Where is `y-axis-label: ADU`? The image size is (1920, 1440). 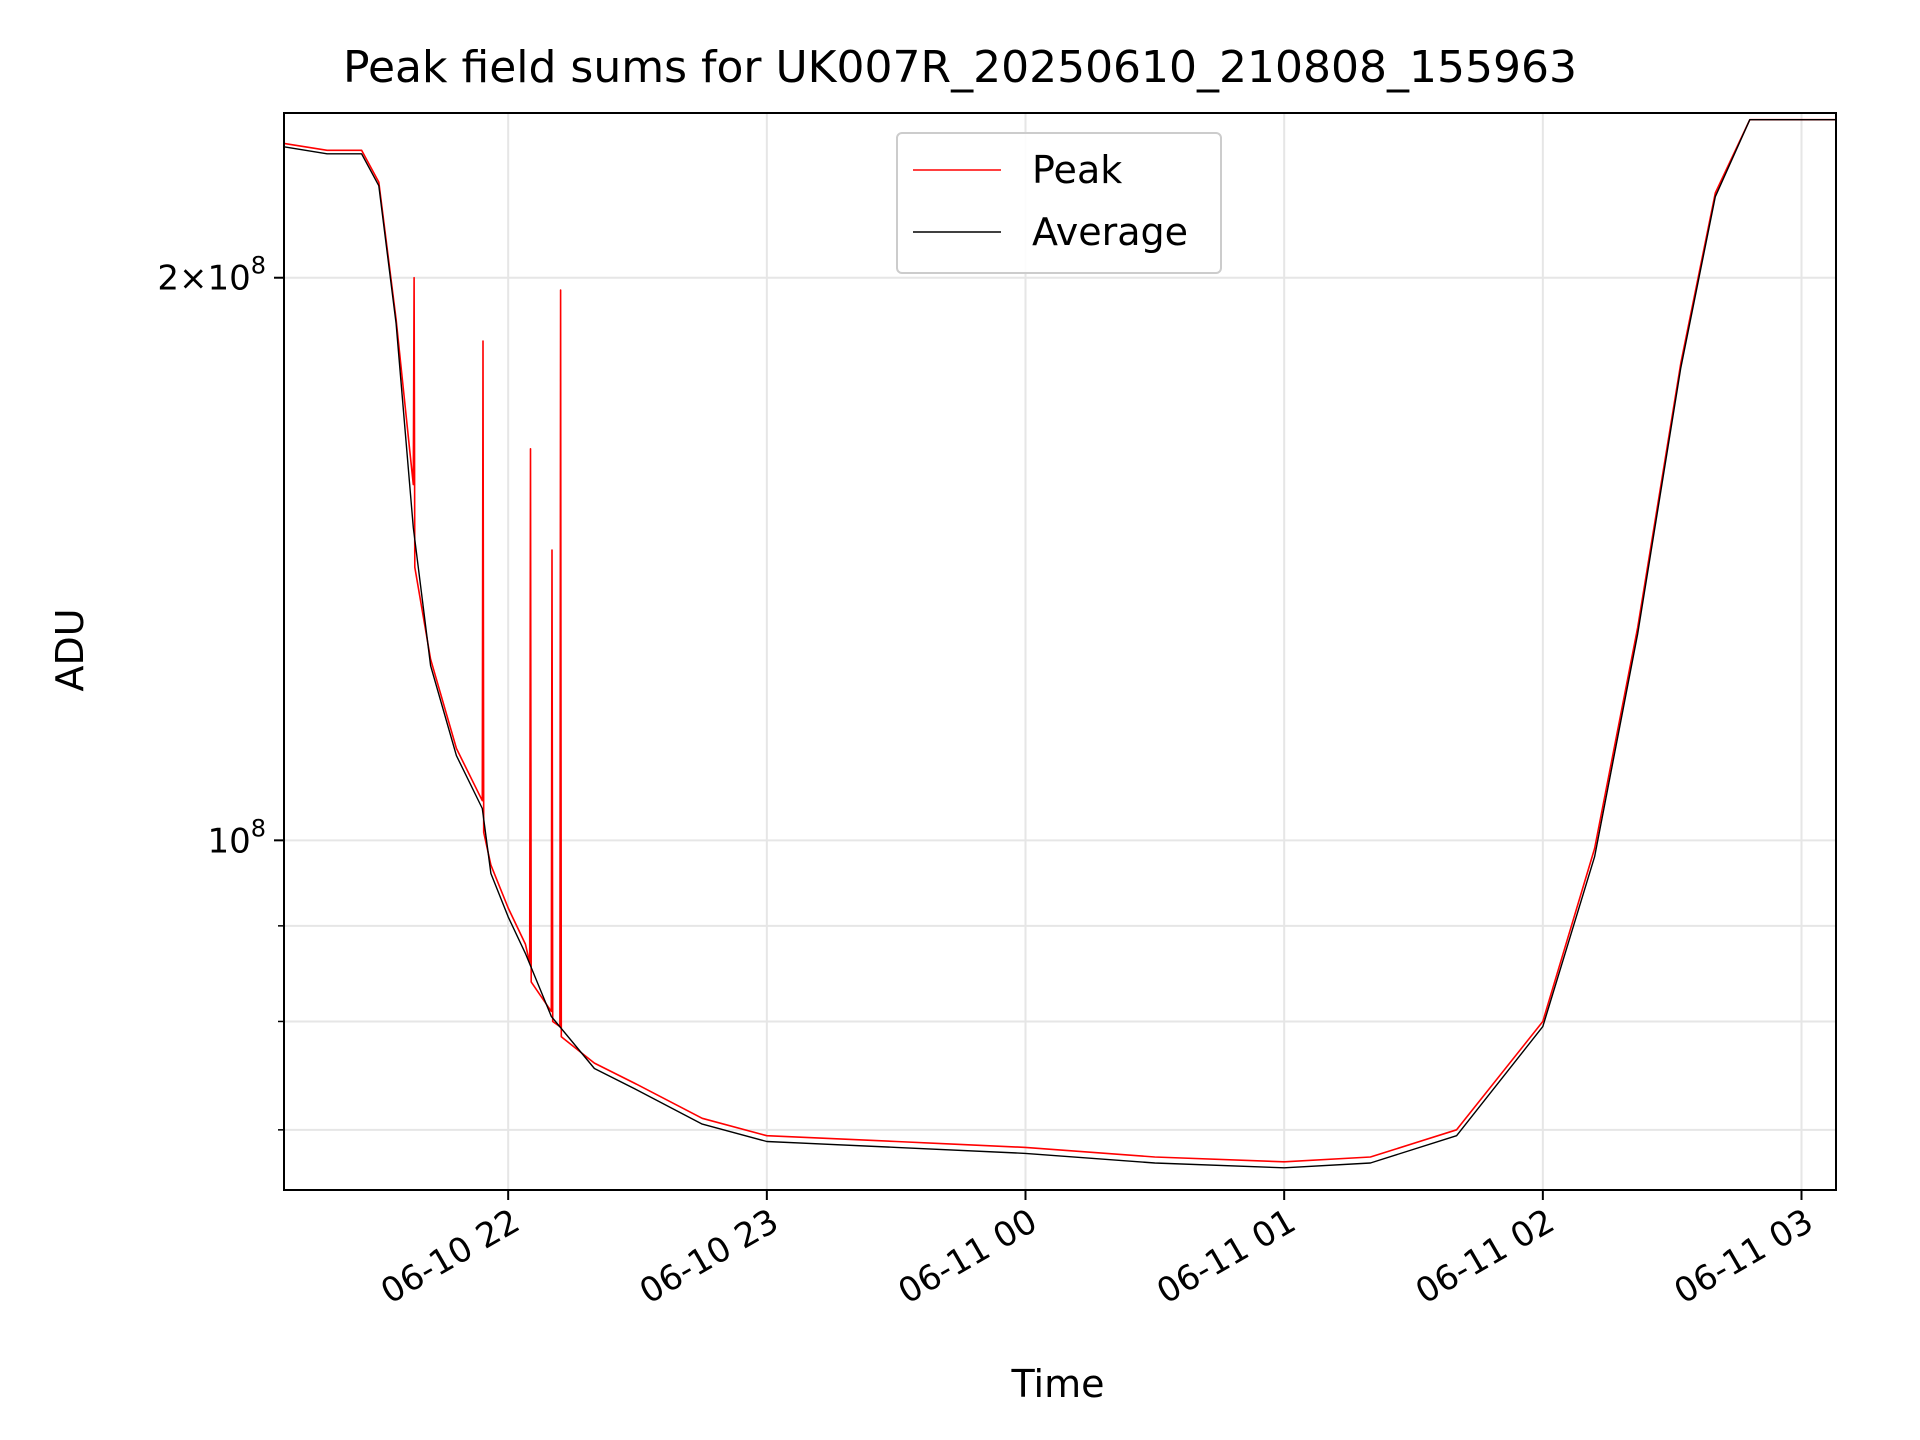 y-axis-label: ADU is located at coordinates (70, 650).